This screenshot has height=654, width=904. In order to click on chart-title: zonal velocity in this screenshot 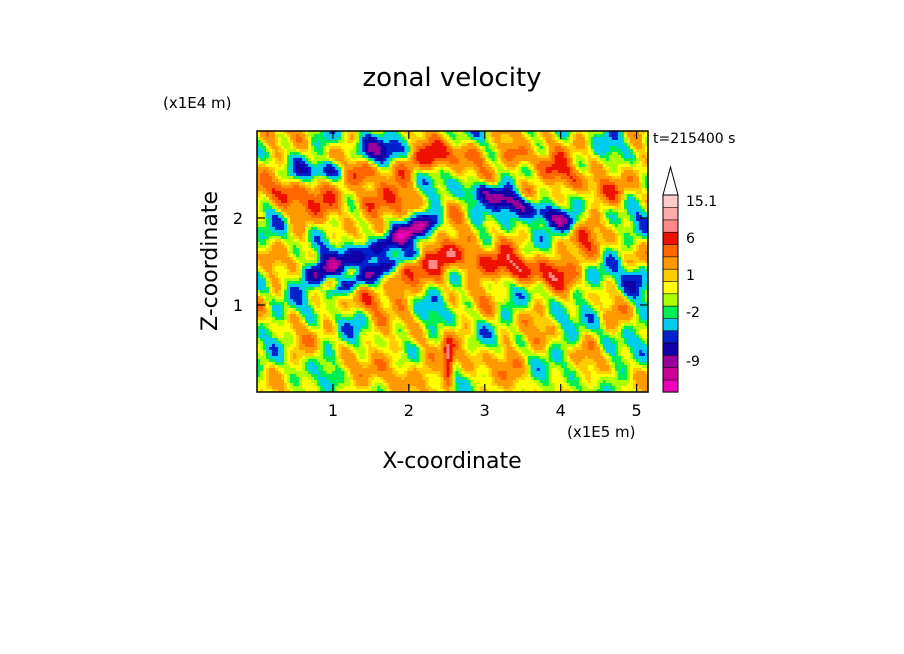, I will do `click(451, 78)`.